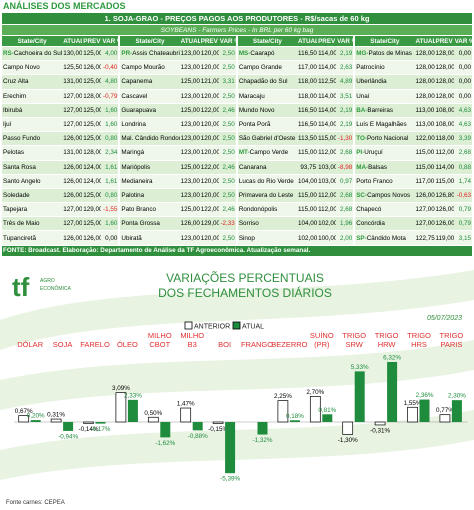  What do you see at coordinates (384, 224) in the screenshot?
I see `city-name: Concórdia` at bounding box center [384, 224].